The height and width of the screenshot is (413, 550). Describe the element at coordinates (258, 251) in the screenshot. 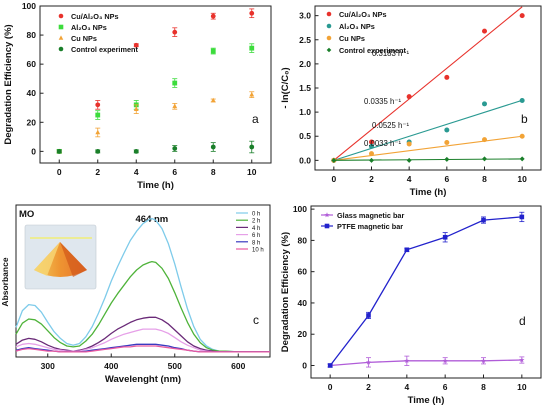

I see `legend-label: 10 h` at that location.